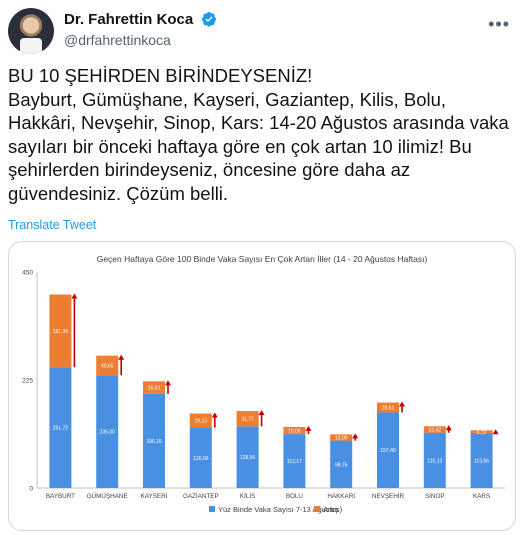  I want to click on data-label-increase: 13,42, so click(435, 431).